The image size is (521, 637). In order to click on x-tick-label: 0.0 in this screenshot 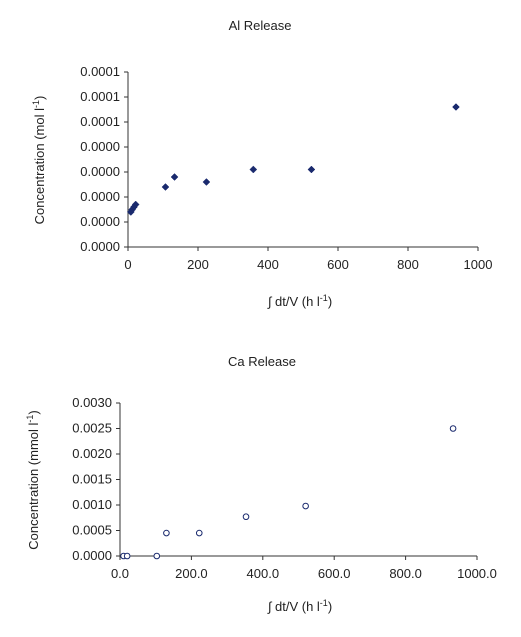, I will do `click(120, 573)`.